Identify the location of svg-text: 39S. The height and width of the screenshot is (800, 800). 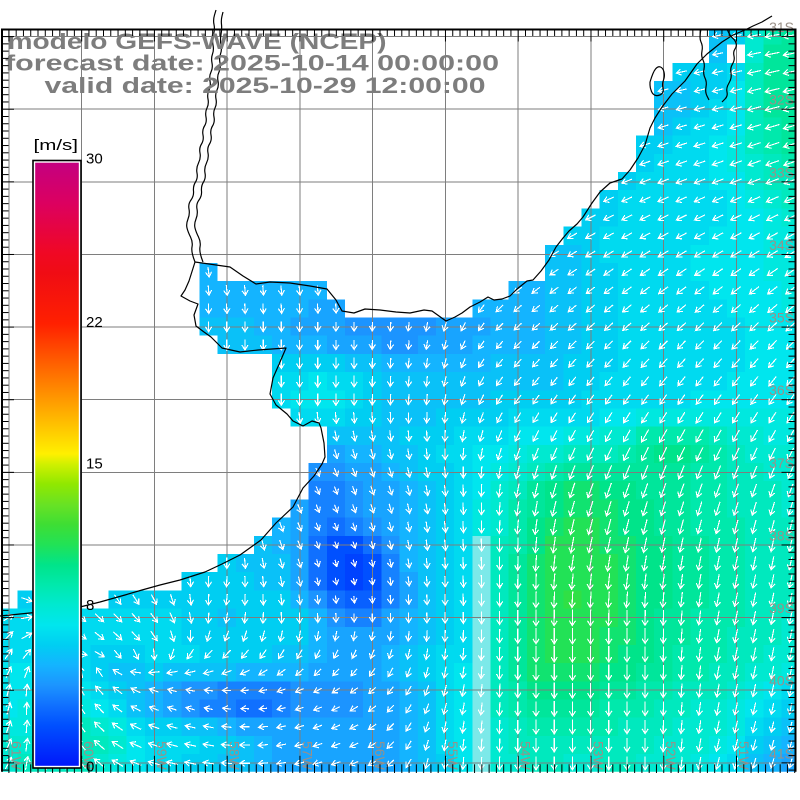
(781, 608).